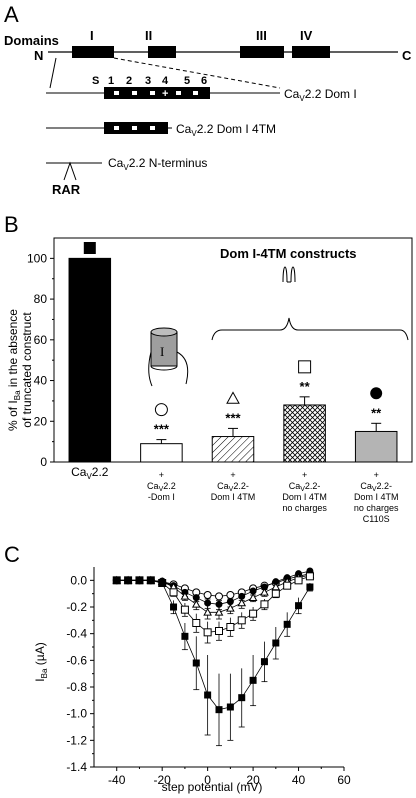 The width and height of the screenshot is (416, 798). I want to click on domain-iv-block, so click(311, 52).